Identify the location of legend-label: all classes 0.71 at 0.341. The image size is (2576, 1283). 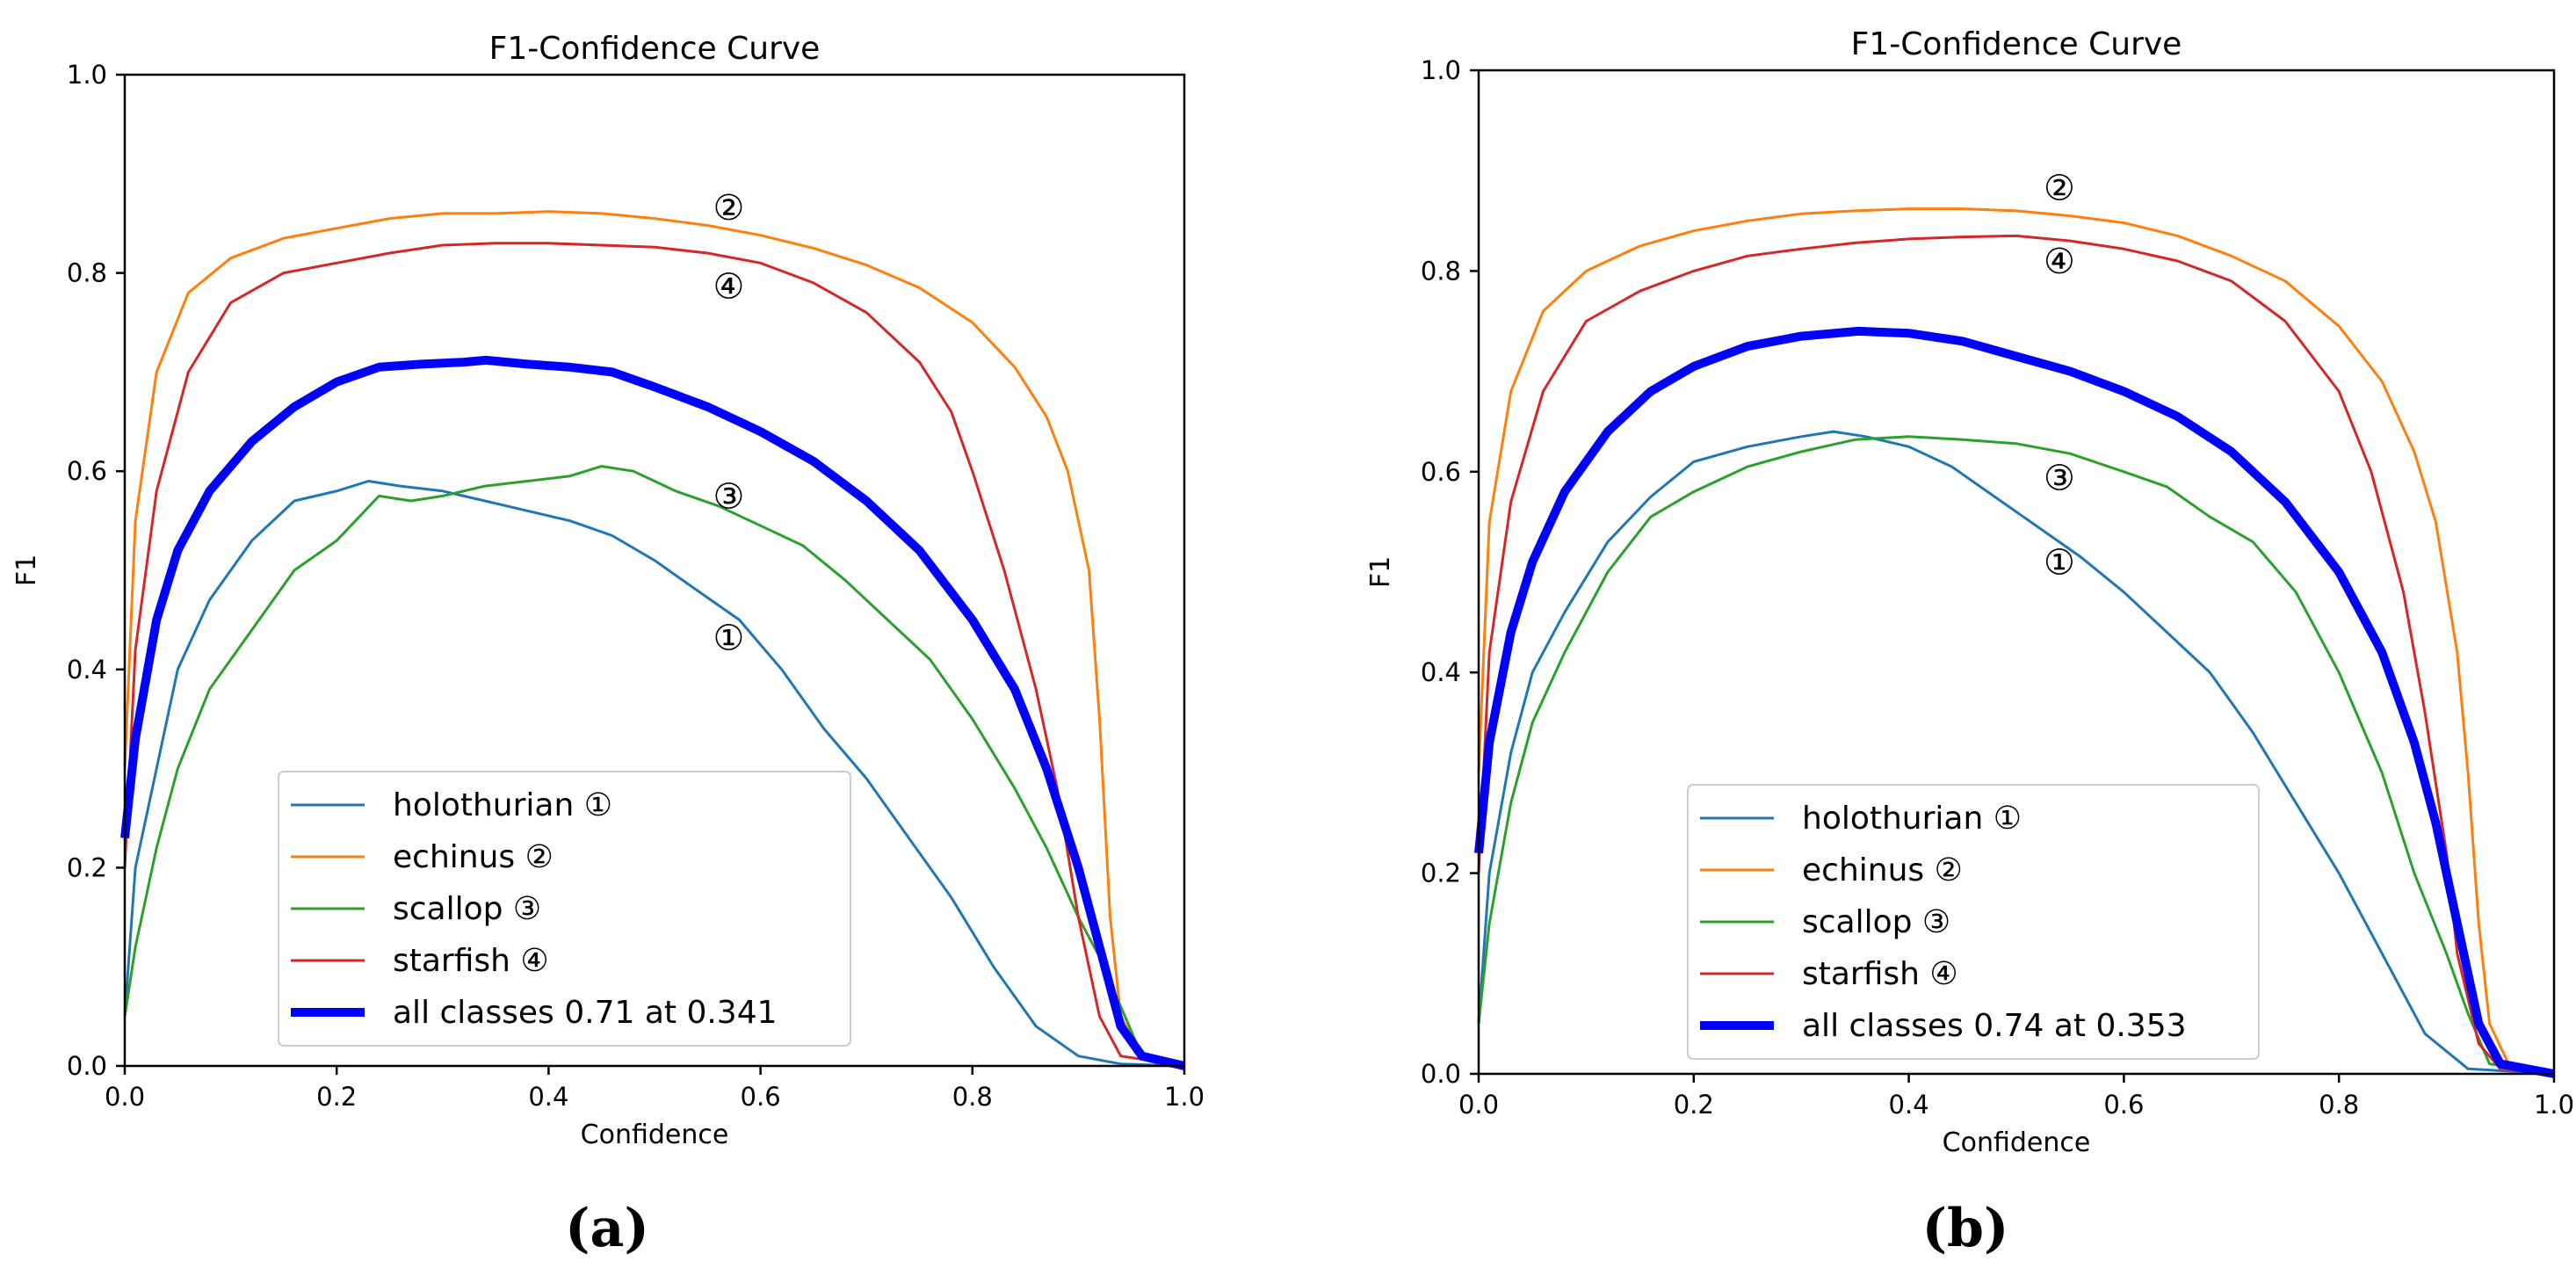
(585, 1013).